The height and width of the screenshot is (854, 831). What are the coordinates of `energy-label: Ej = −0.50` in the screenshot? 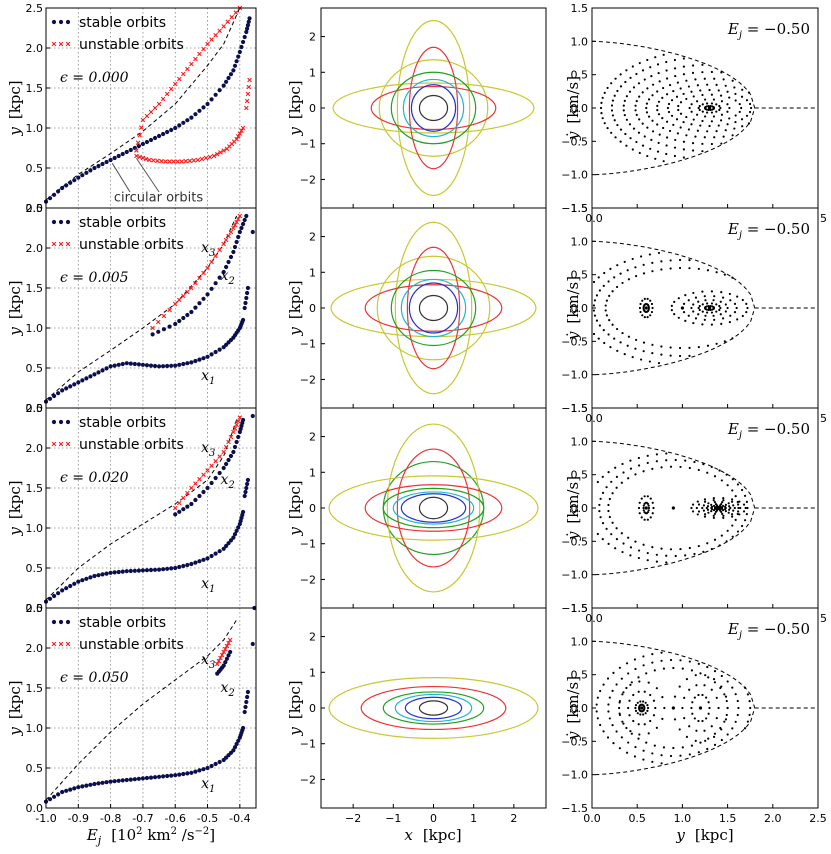 It's located at (768, 230).